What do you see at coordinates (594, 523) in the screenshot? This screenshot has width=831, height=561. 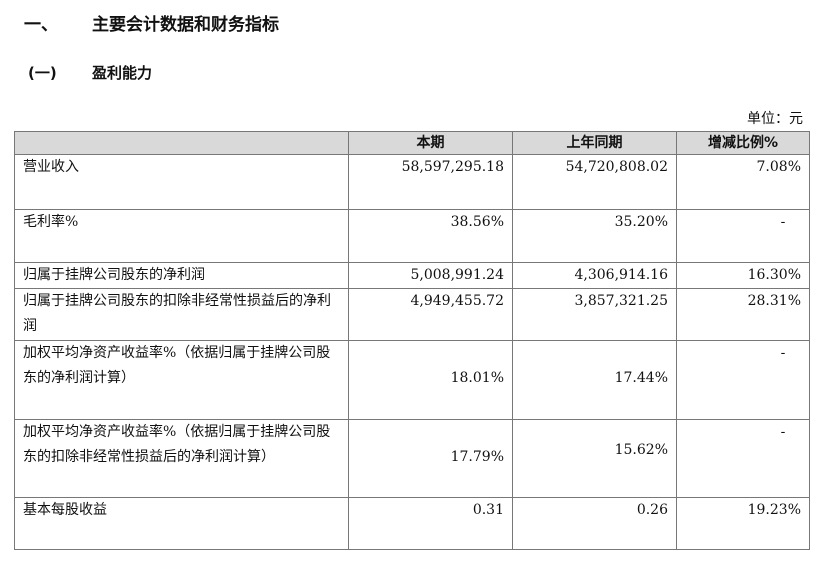 I see `cell-previous: 0.26` at bounding box center [594, 523].